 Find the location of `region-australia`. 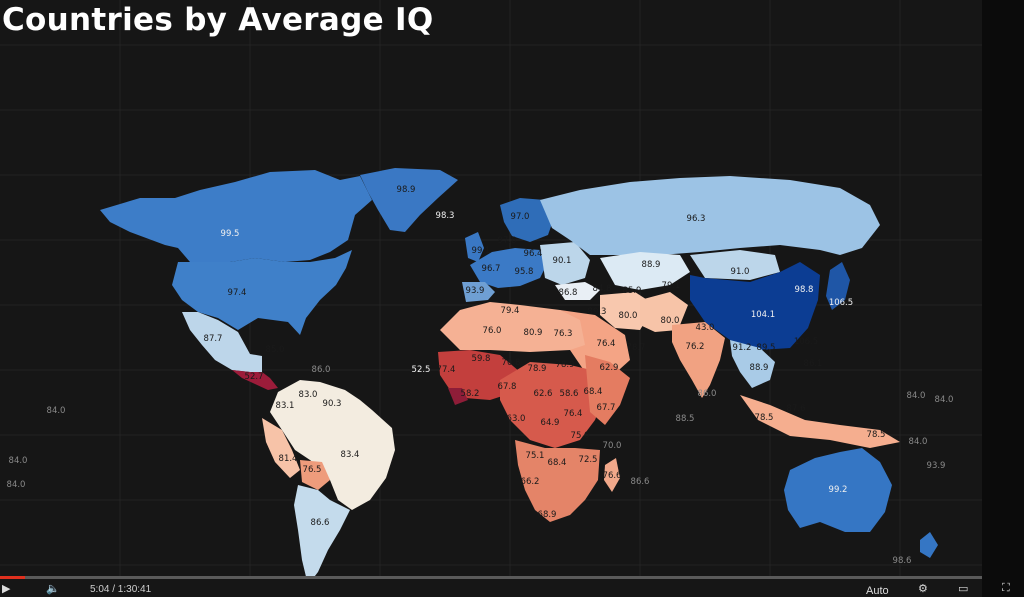

region-australia is located at coordinates (838, 490).